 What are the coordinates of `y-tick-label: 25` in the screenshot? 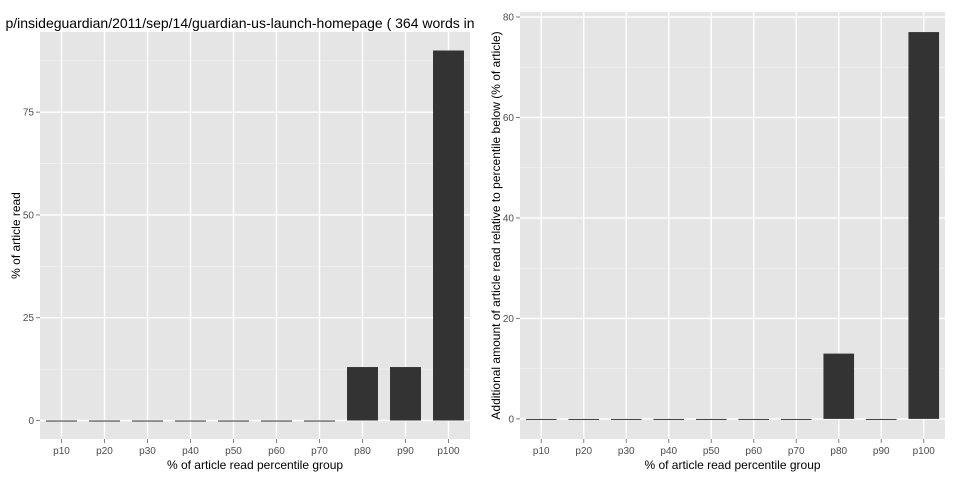 It's located at (29, 318).